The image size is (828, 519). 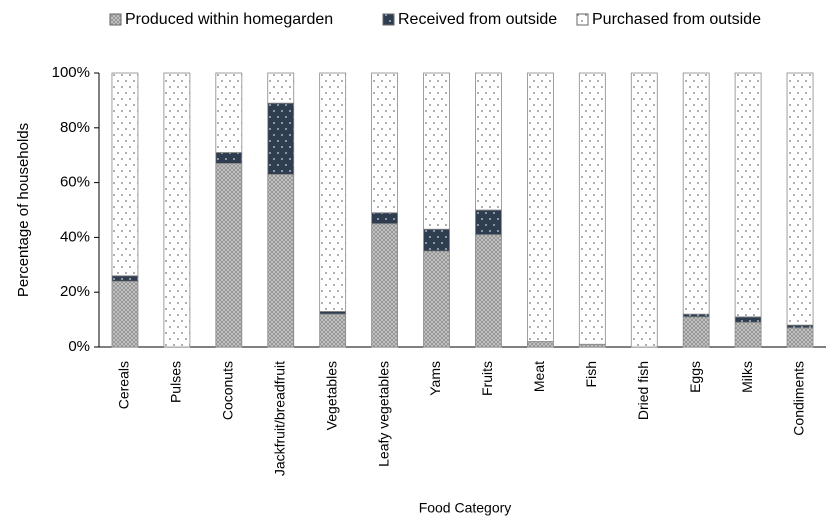 I want to click on y-axis-label: Percentage of households, so click(x=23, y=210).